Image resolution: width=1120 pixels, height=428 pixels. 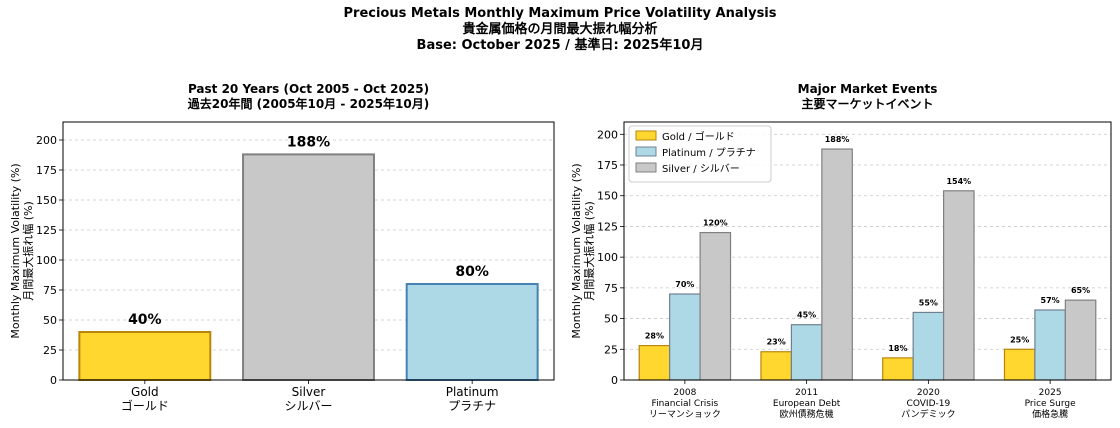 I want to click on left-chart-y-tick-label: 100, so click(x=46, y=260).